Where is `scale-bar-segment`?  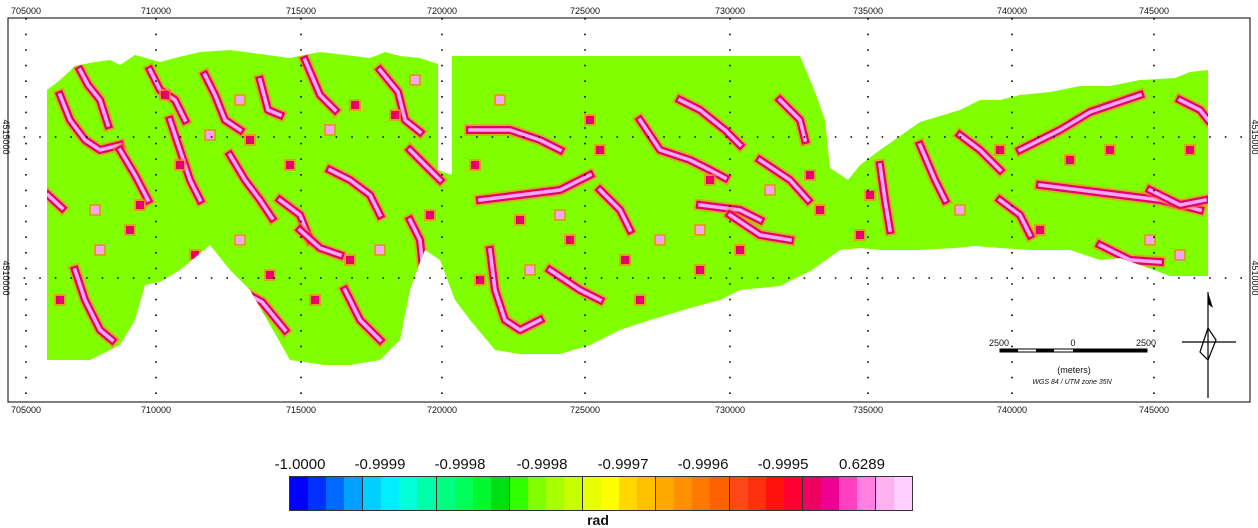 scale-bar-segment is located at coordinates (1009, 350).